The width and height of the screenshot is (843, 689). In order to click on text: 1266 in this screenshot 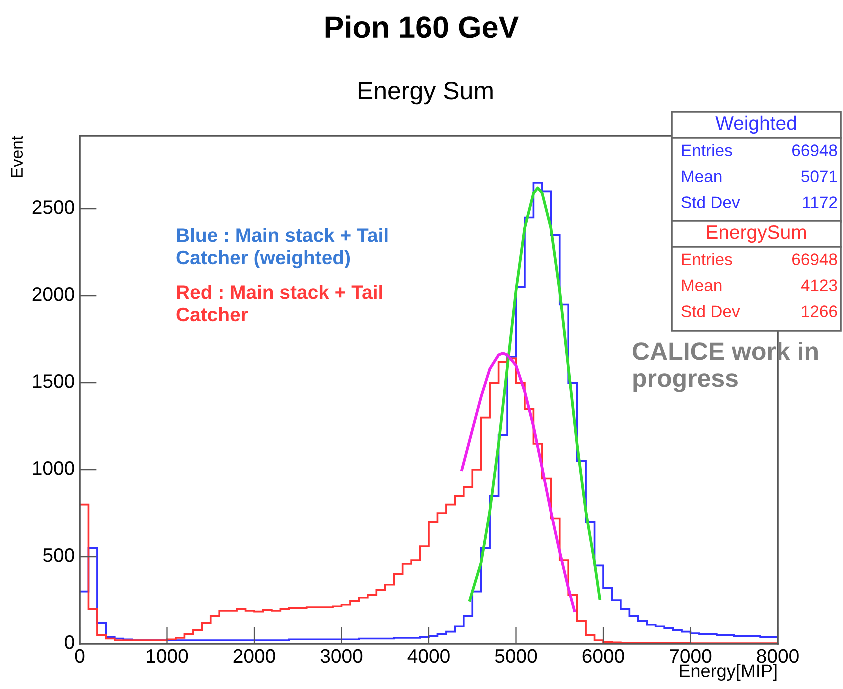, I will do `click(820, 312)`.